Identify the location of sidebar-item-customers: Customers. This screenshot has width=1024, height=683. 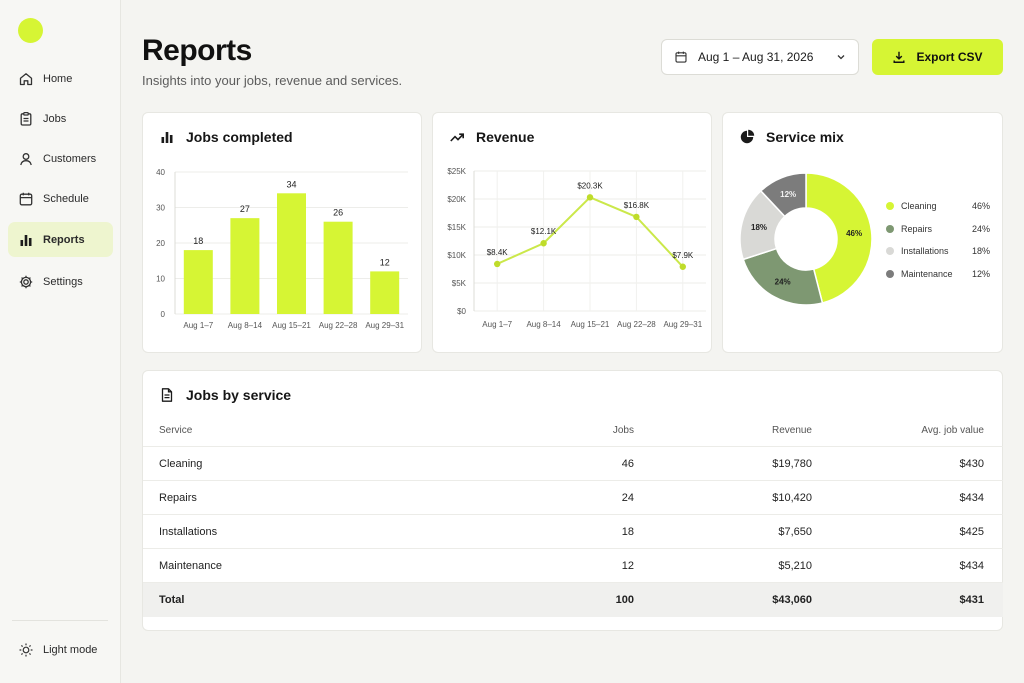
(60, 158).